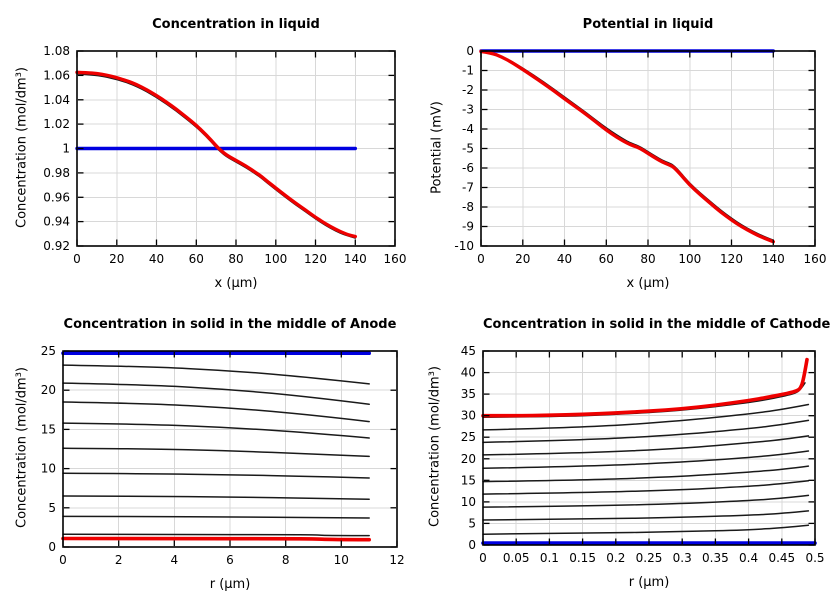 This screenshot has height=600, width=840. I want to click on y-tick-label: 40, so click(468, 373).